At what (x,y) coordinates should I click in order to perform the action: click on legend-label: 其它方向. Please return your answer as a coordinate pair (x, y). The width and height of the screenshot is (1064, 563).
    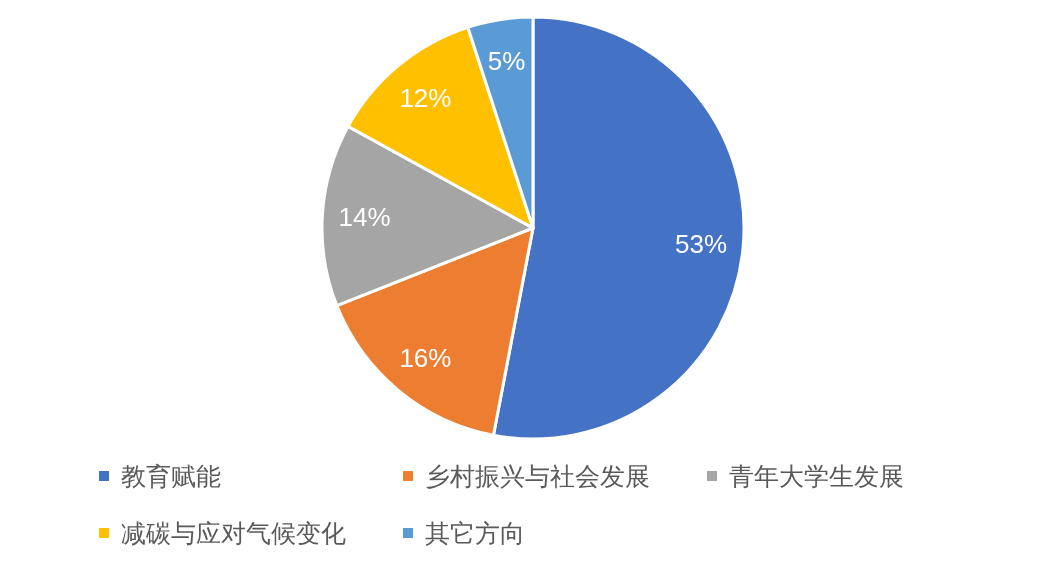
    Looking at the image, I should click on (475, 533).